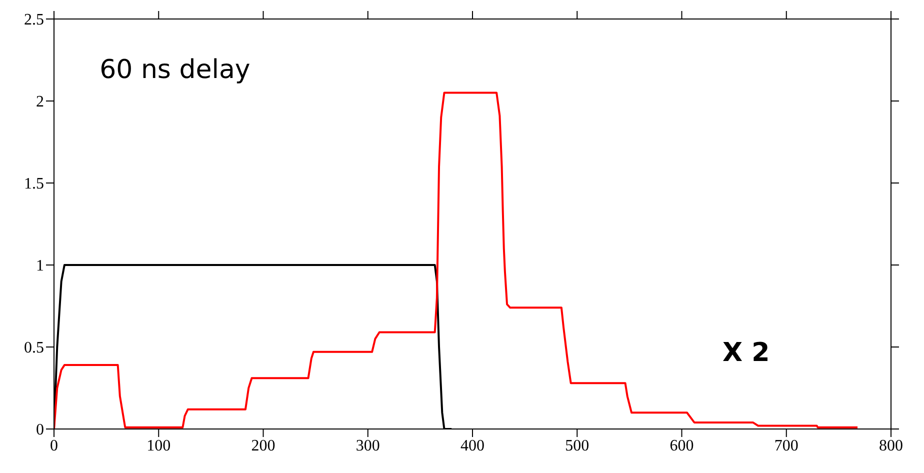 The height and width of the screenshot is (473, 924). I want to click on y-tick-label: 2, so click(40, 102).